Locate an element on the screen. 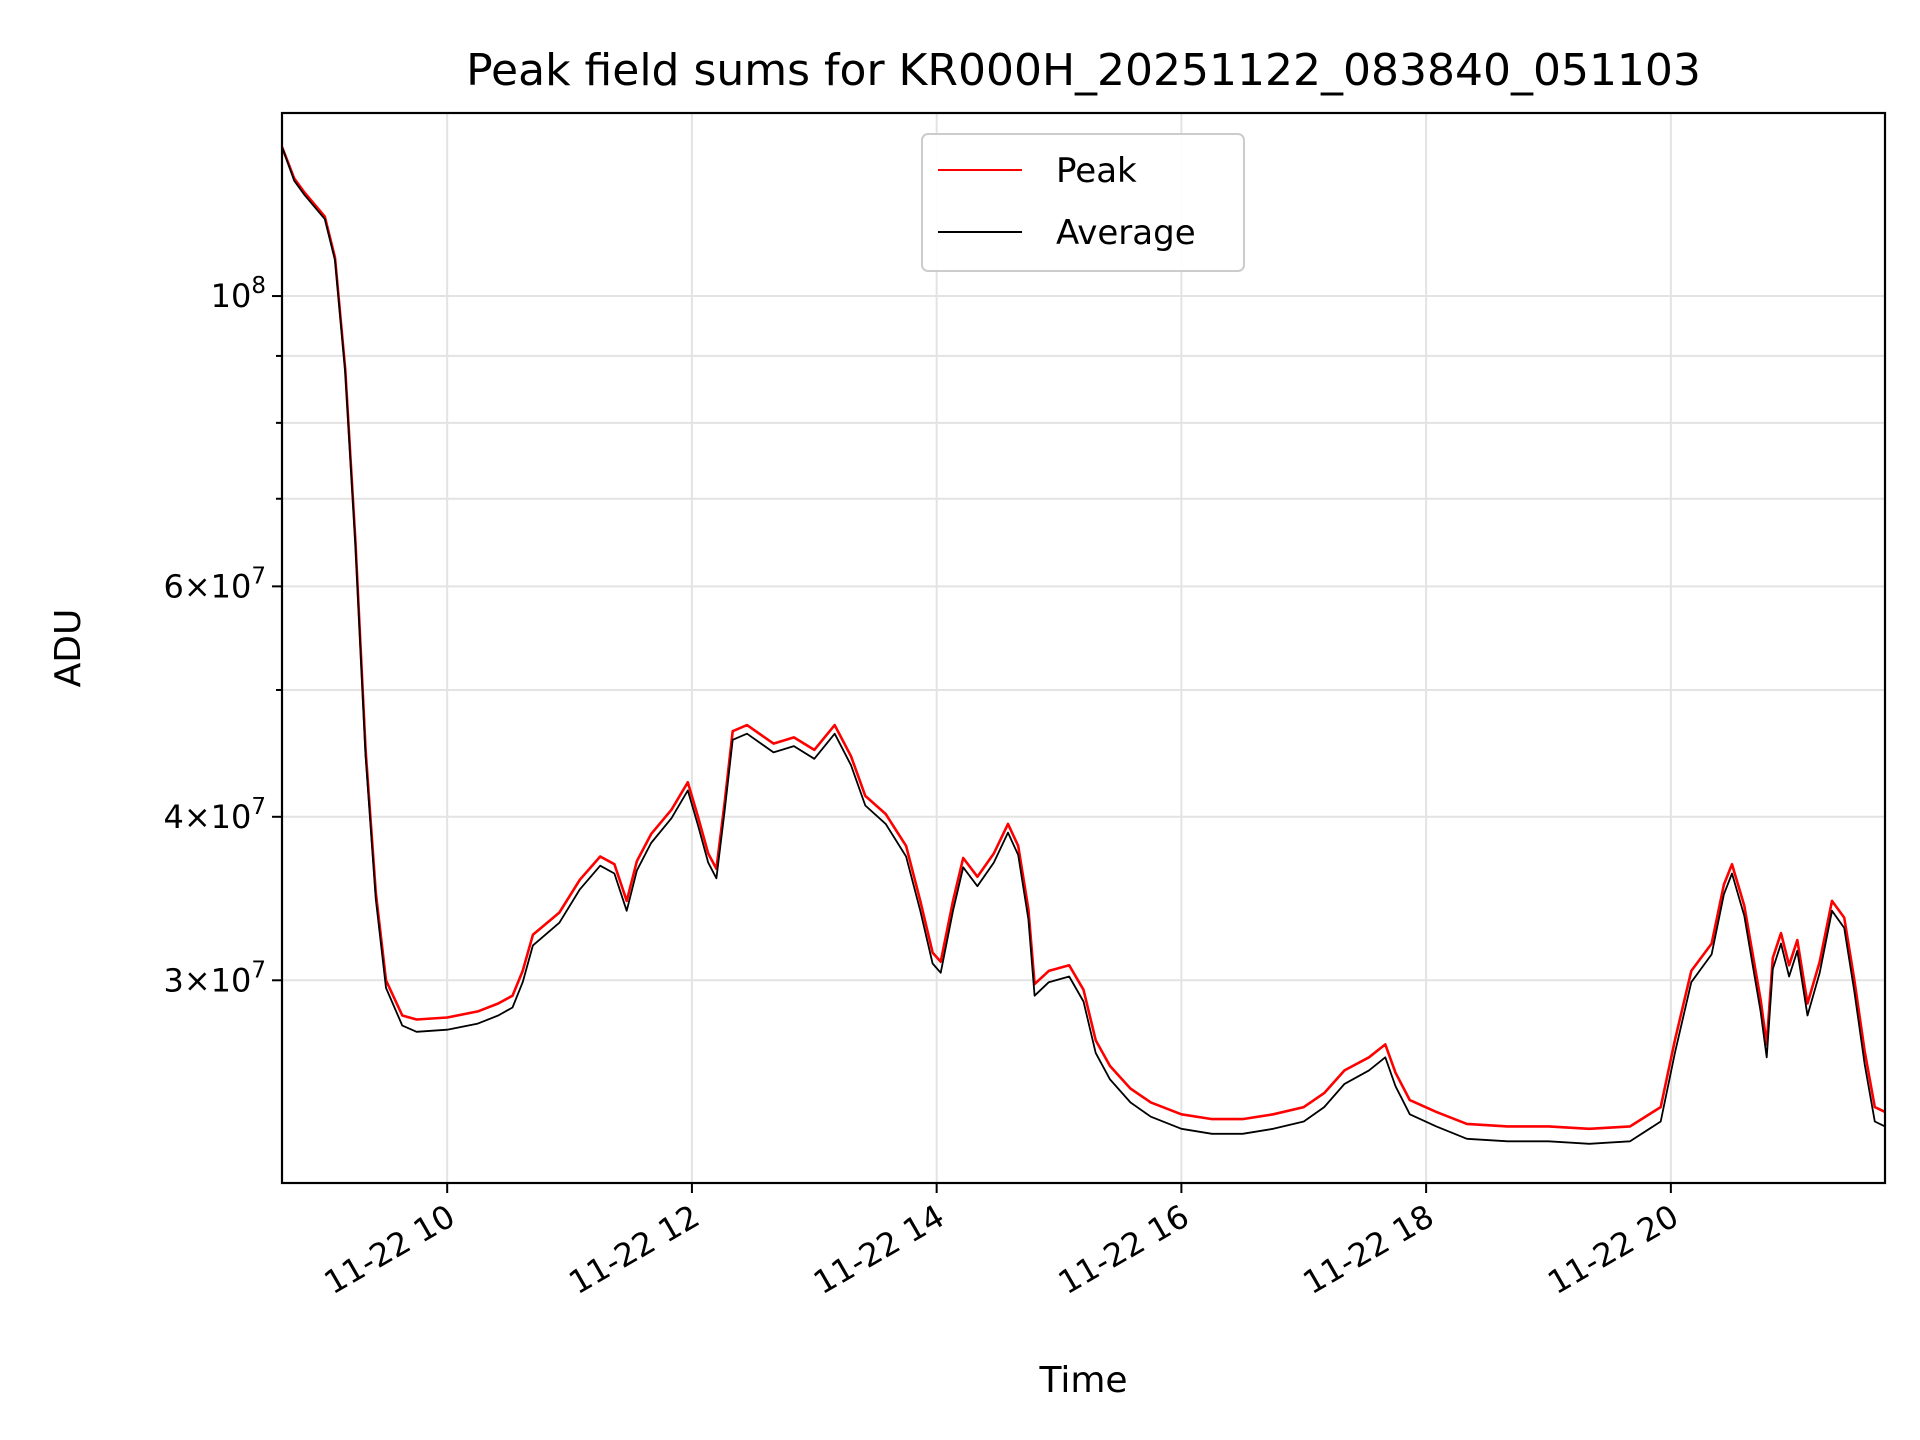  y-tick-label: 3×10⁷ is located at coordinates (214, 978).